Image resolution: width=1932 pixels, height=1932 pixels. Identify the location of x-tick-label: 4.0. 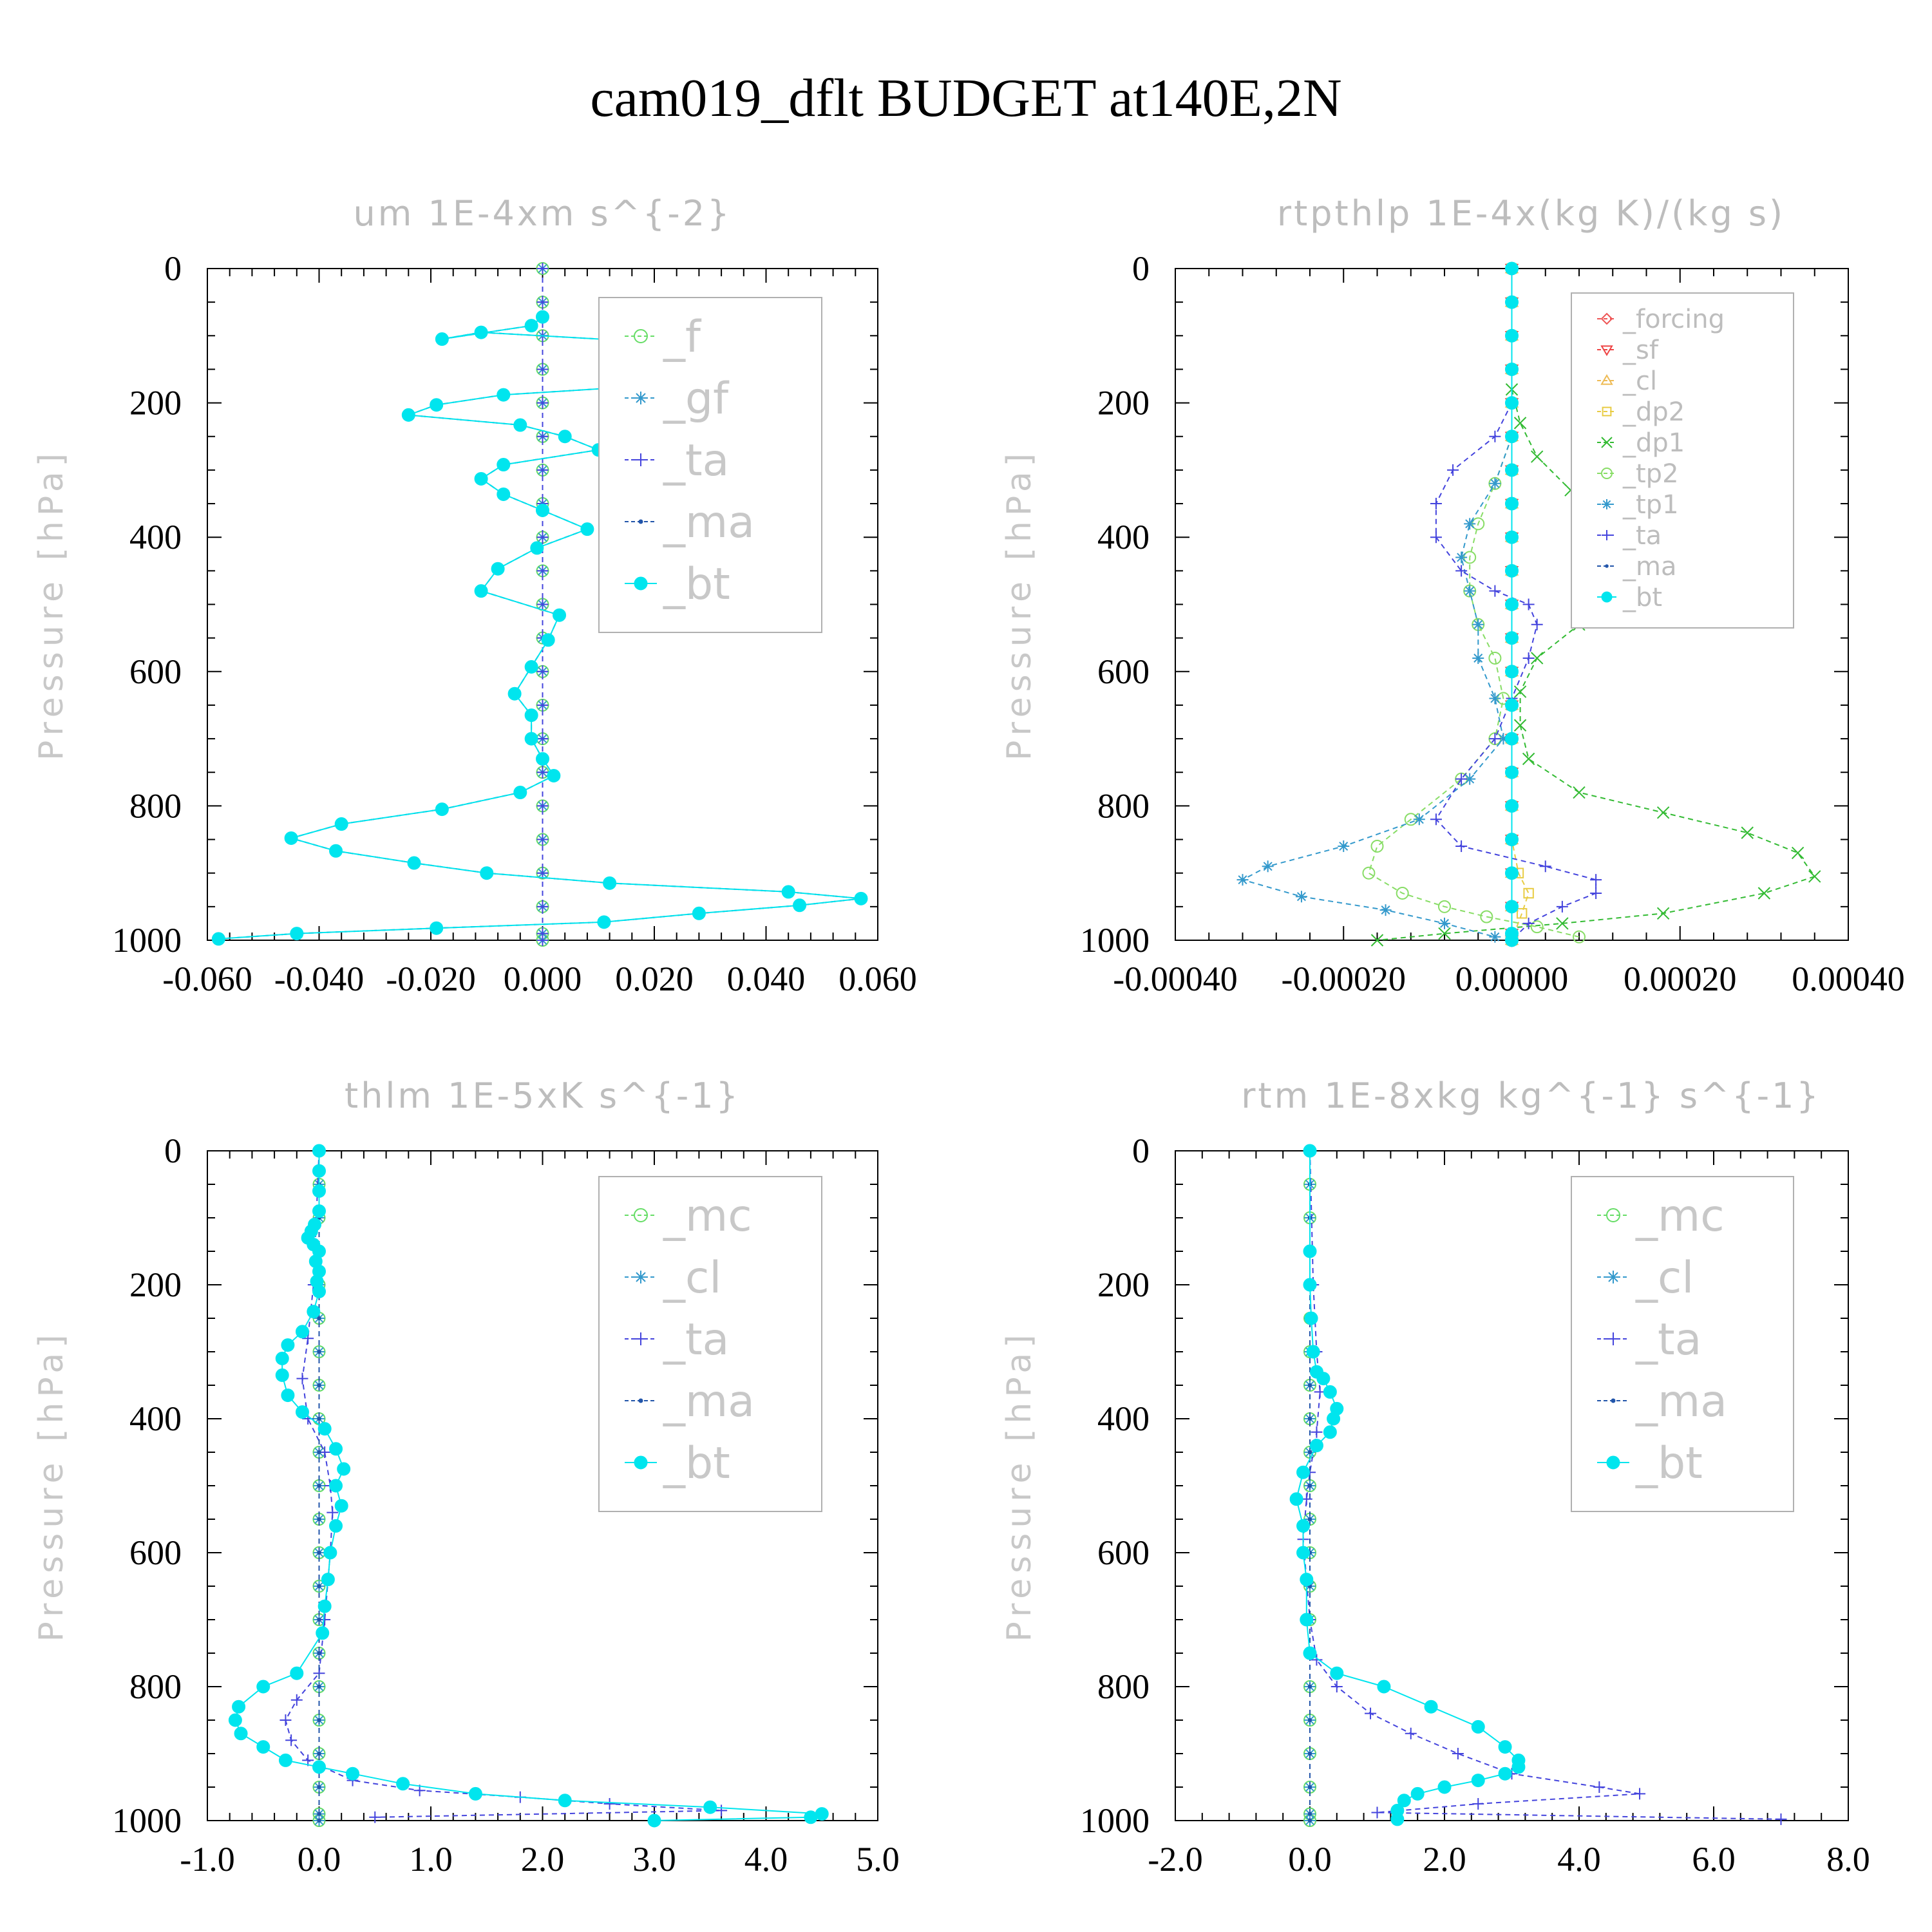
(1579, 1859).